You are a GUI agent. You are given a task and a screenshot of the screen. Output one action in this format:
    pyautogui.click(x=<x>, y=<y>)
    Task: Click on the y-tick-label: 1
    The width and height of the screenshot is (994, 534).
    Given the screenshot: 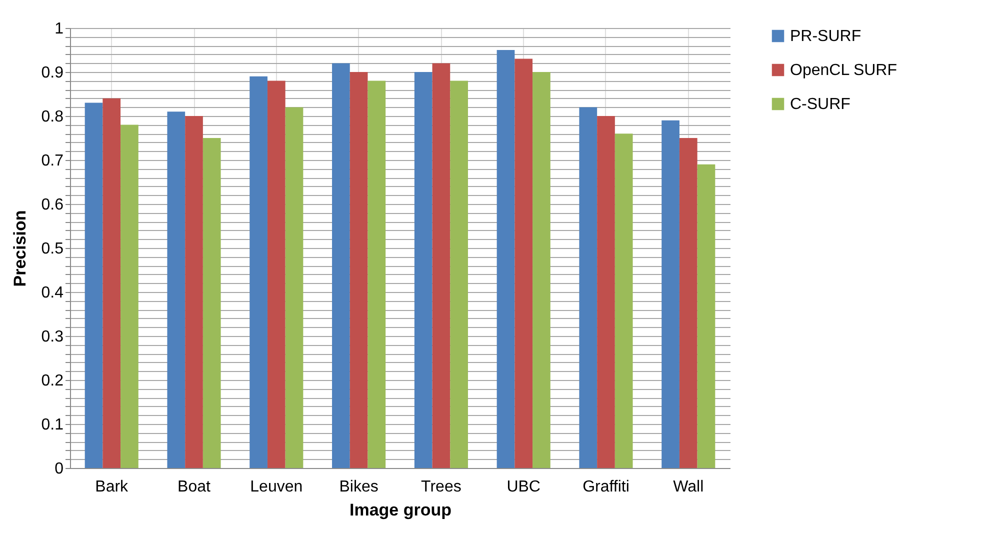 What is the action you would take?
    pyautogui.click(x=59, y=29)
    